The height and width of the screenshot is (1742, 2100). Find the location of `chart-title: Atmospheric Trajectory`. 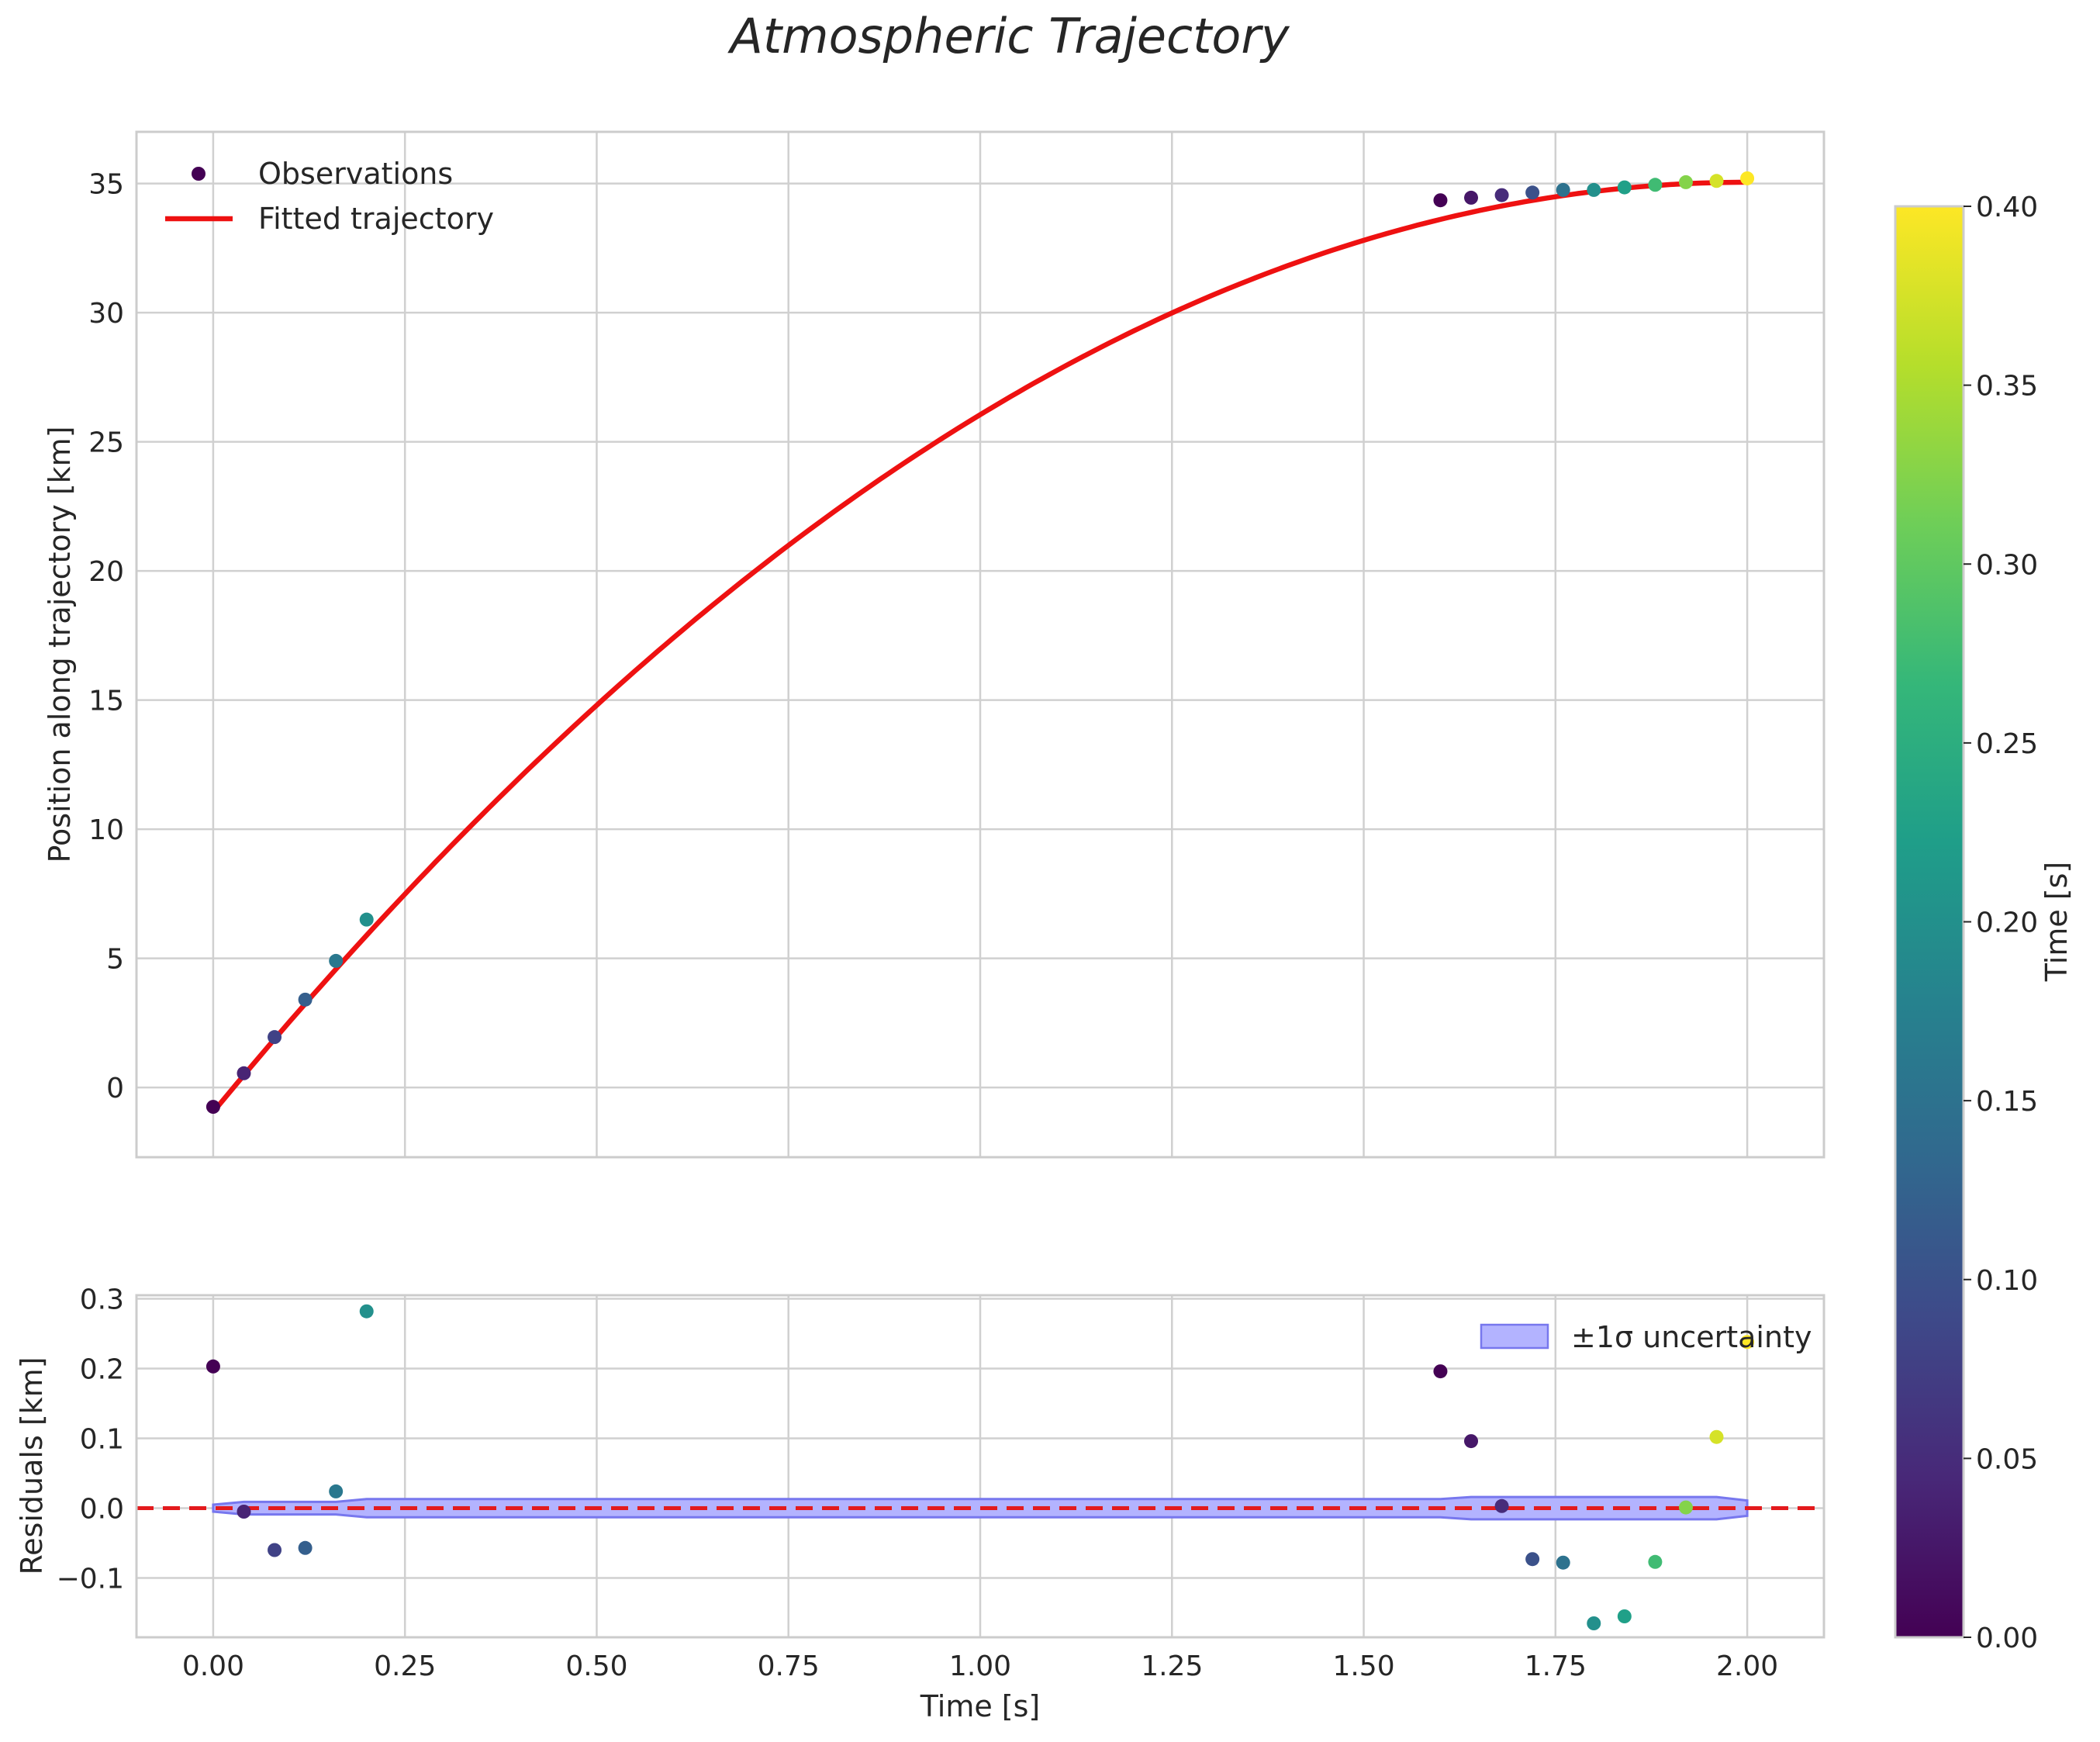

chart-title: Atmospheric Trajectory is located at coordinates (1008, 36).